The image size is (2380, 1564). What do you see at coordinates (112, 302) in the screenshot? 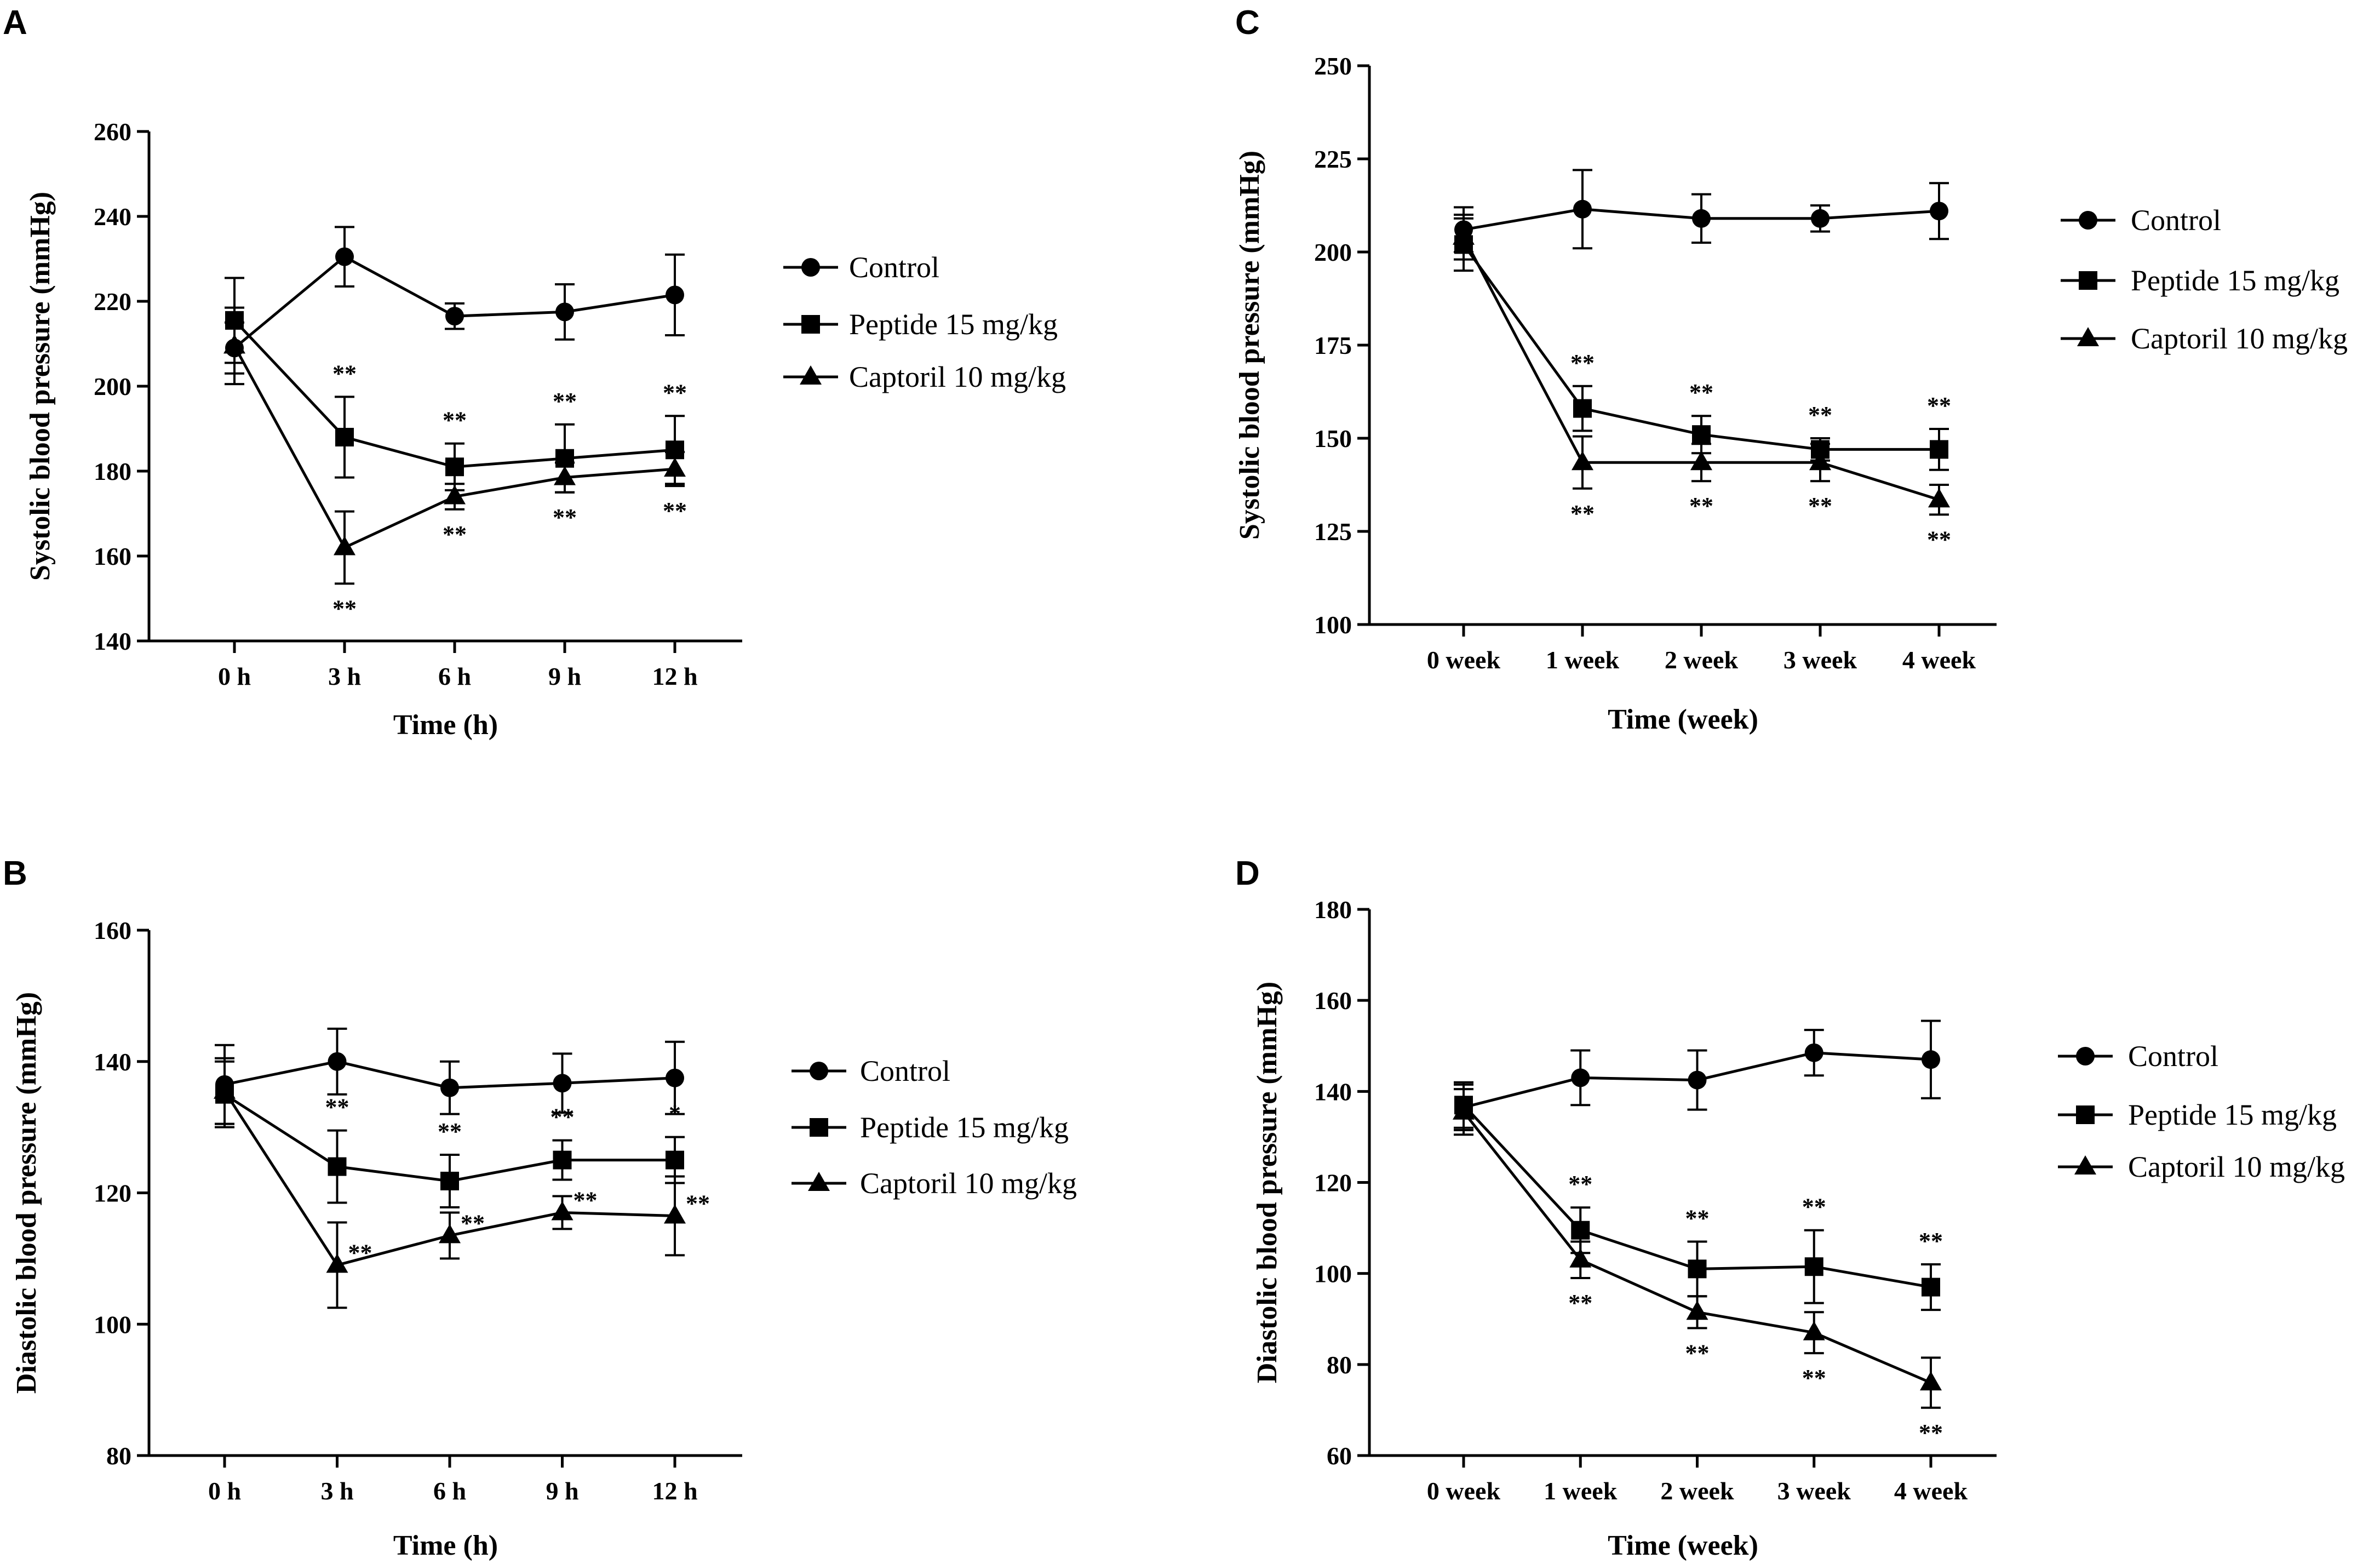
I see `y-tick-label: 220` at bounding box center [112, 302].